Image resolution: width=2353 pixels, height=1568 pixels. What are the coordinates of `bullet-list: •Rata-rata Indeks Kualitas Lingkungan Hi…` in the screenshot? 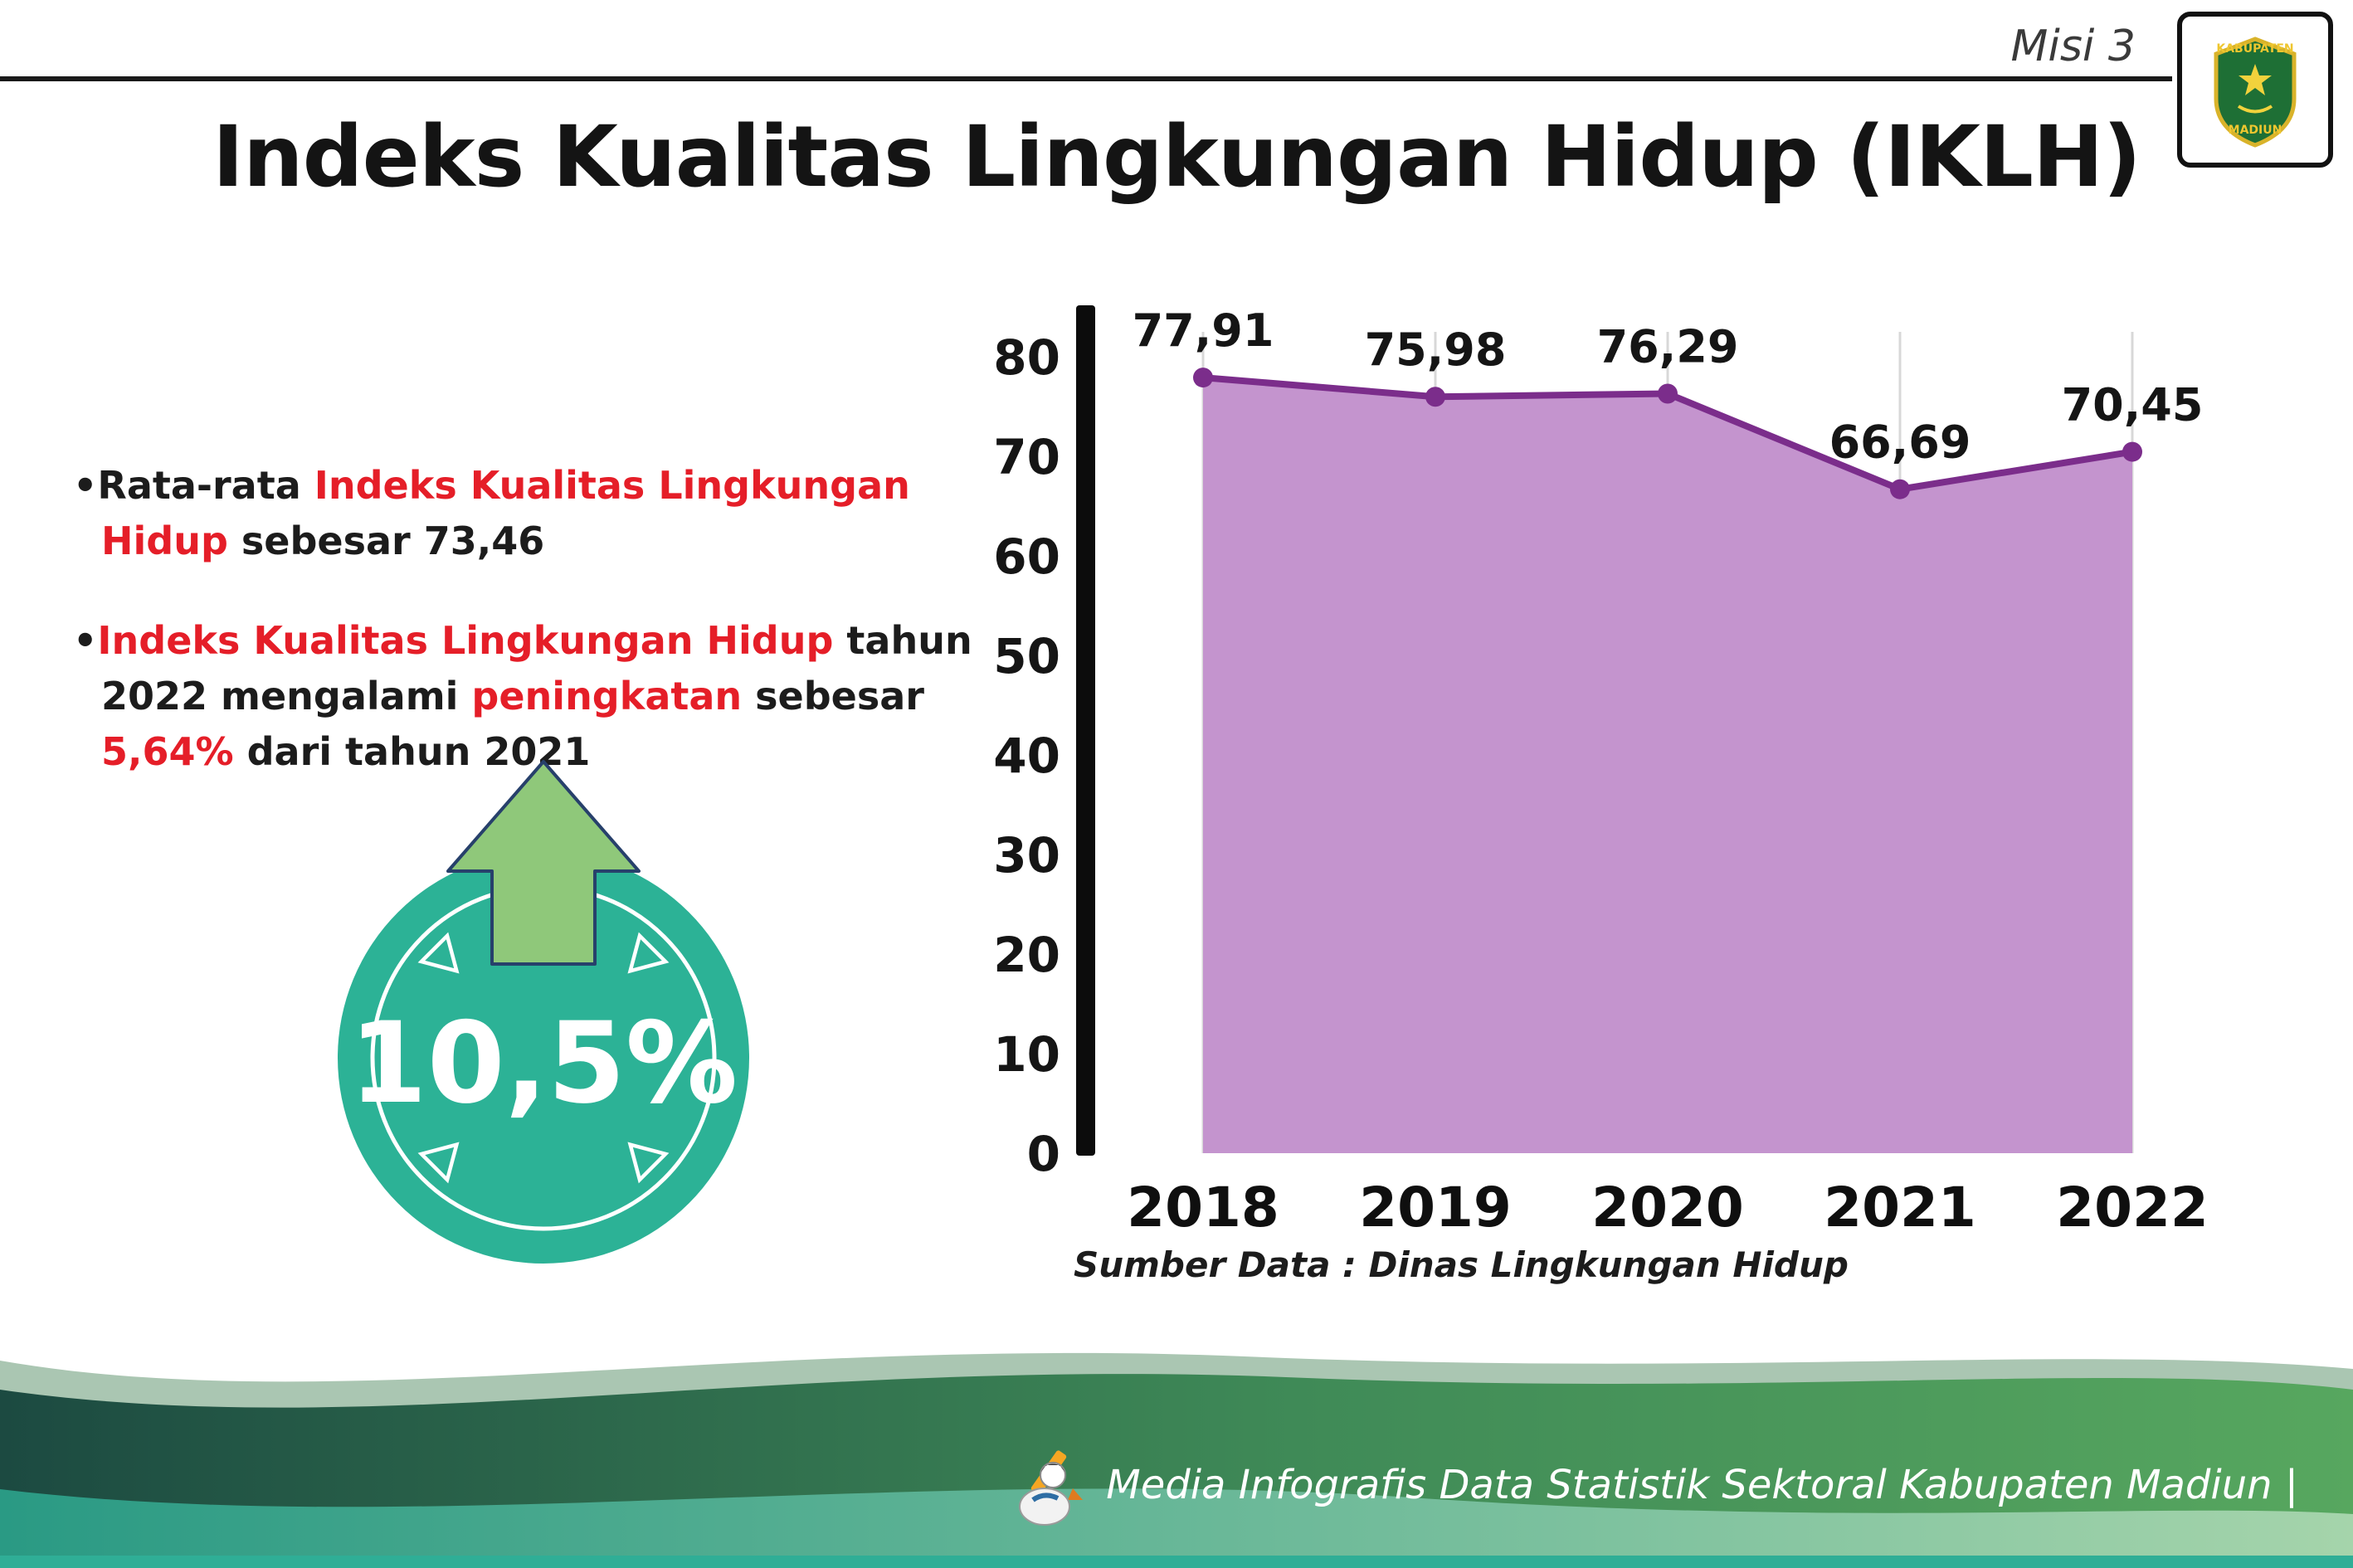 It's located at (542, 618).